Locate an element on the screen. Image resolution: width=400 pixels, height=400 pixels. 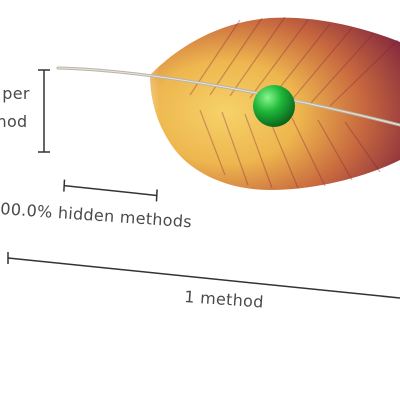
hidden-methods-label: 00.0% hidden methods is located at coordinates (96, 215).